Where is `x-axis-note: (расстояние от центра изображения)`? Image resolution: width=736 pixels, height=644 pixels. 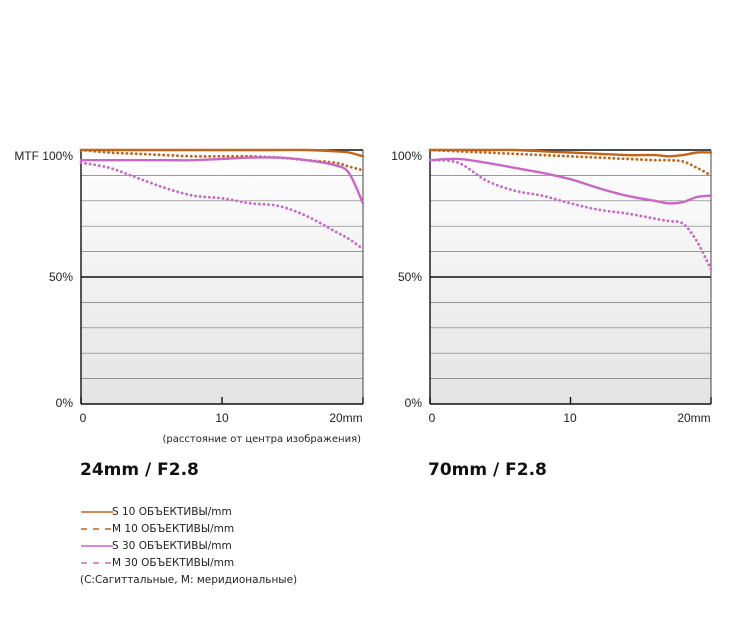 x-axis-note: (расстояние от центра изображения) is located at coordinates (262, 439).